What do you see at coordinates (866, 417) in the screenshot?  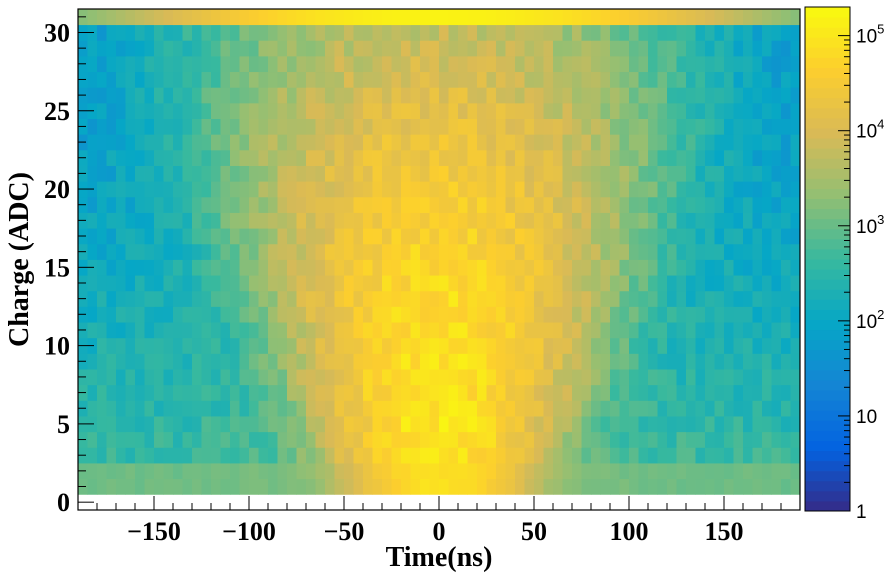 I see `colorbar-tick-label: 10` at bounding box center [866, 417].